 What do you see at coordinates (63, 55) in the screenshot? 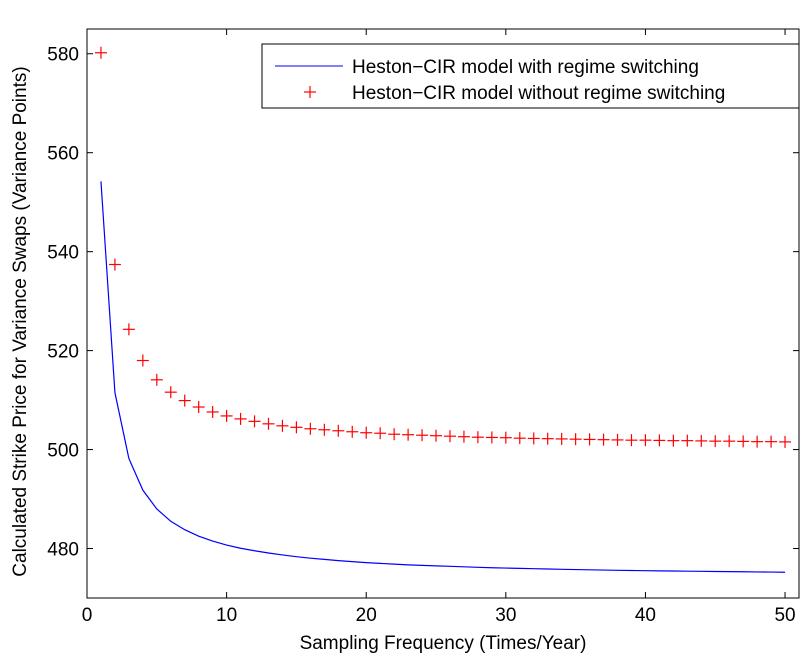
I see `y-tick-label: 580` at bounding box center [63, 55].